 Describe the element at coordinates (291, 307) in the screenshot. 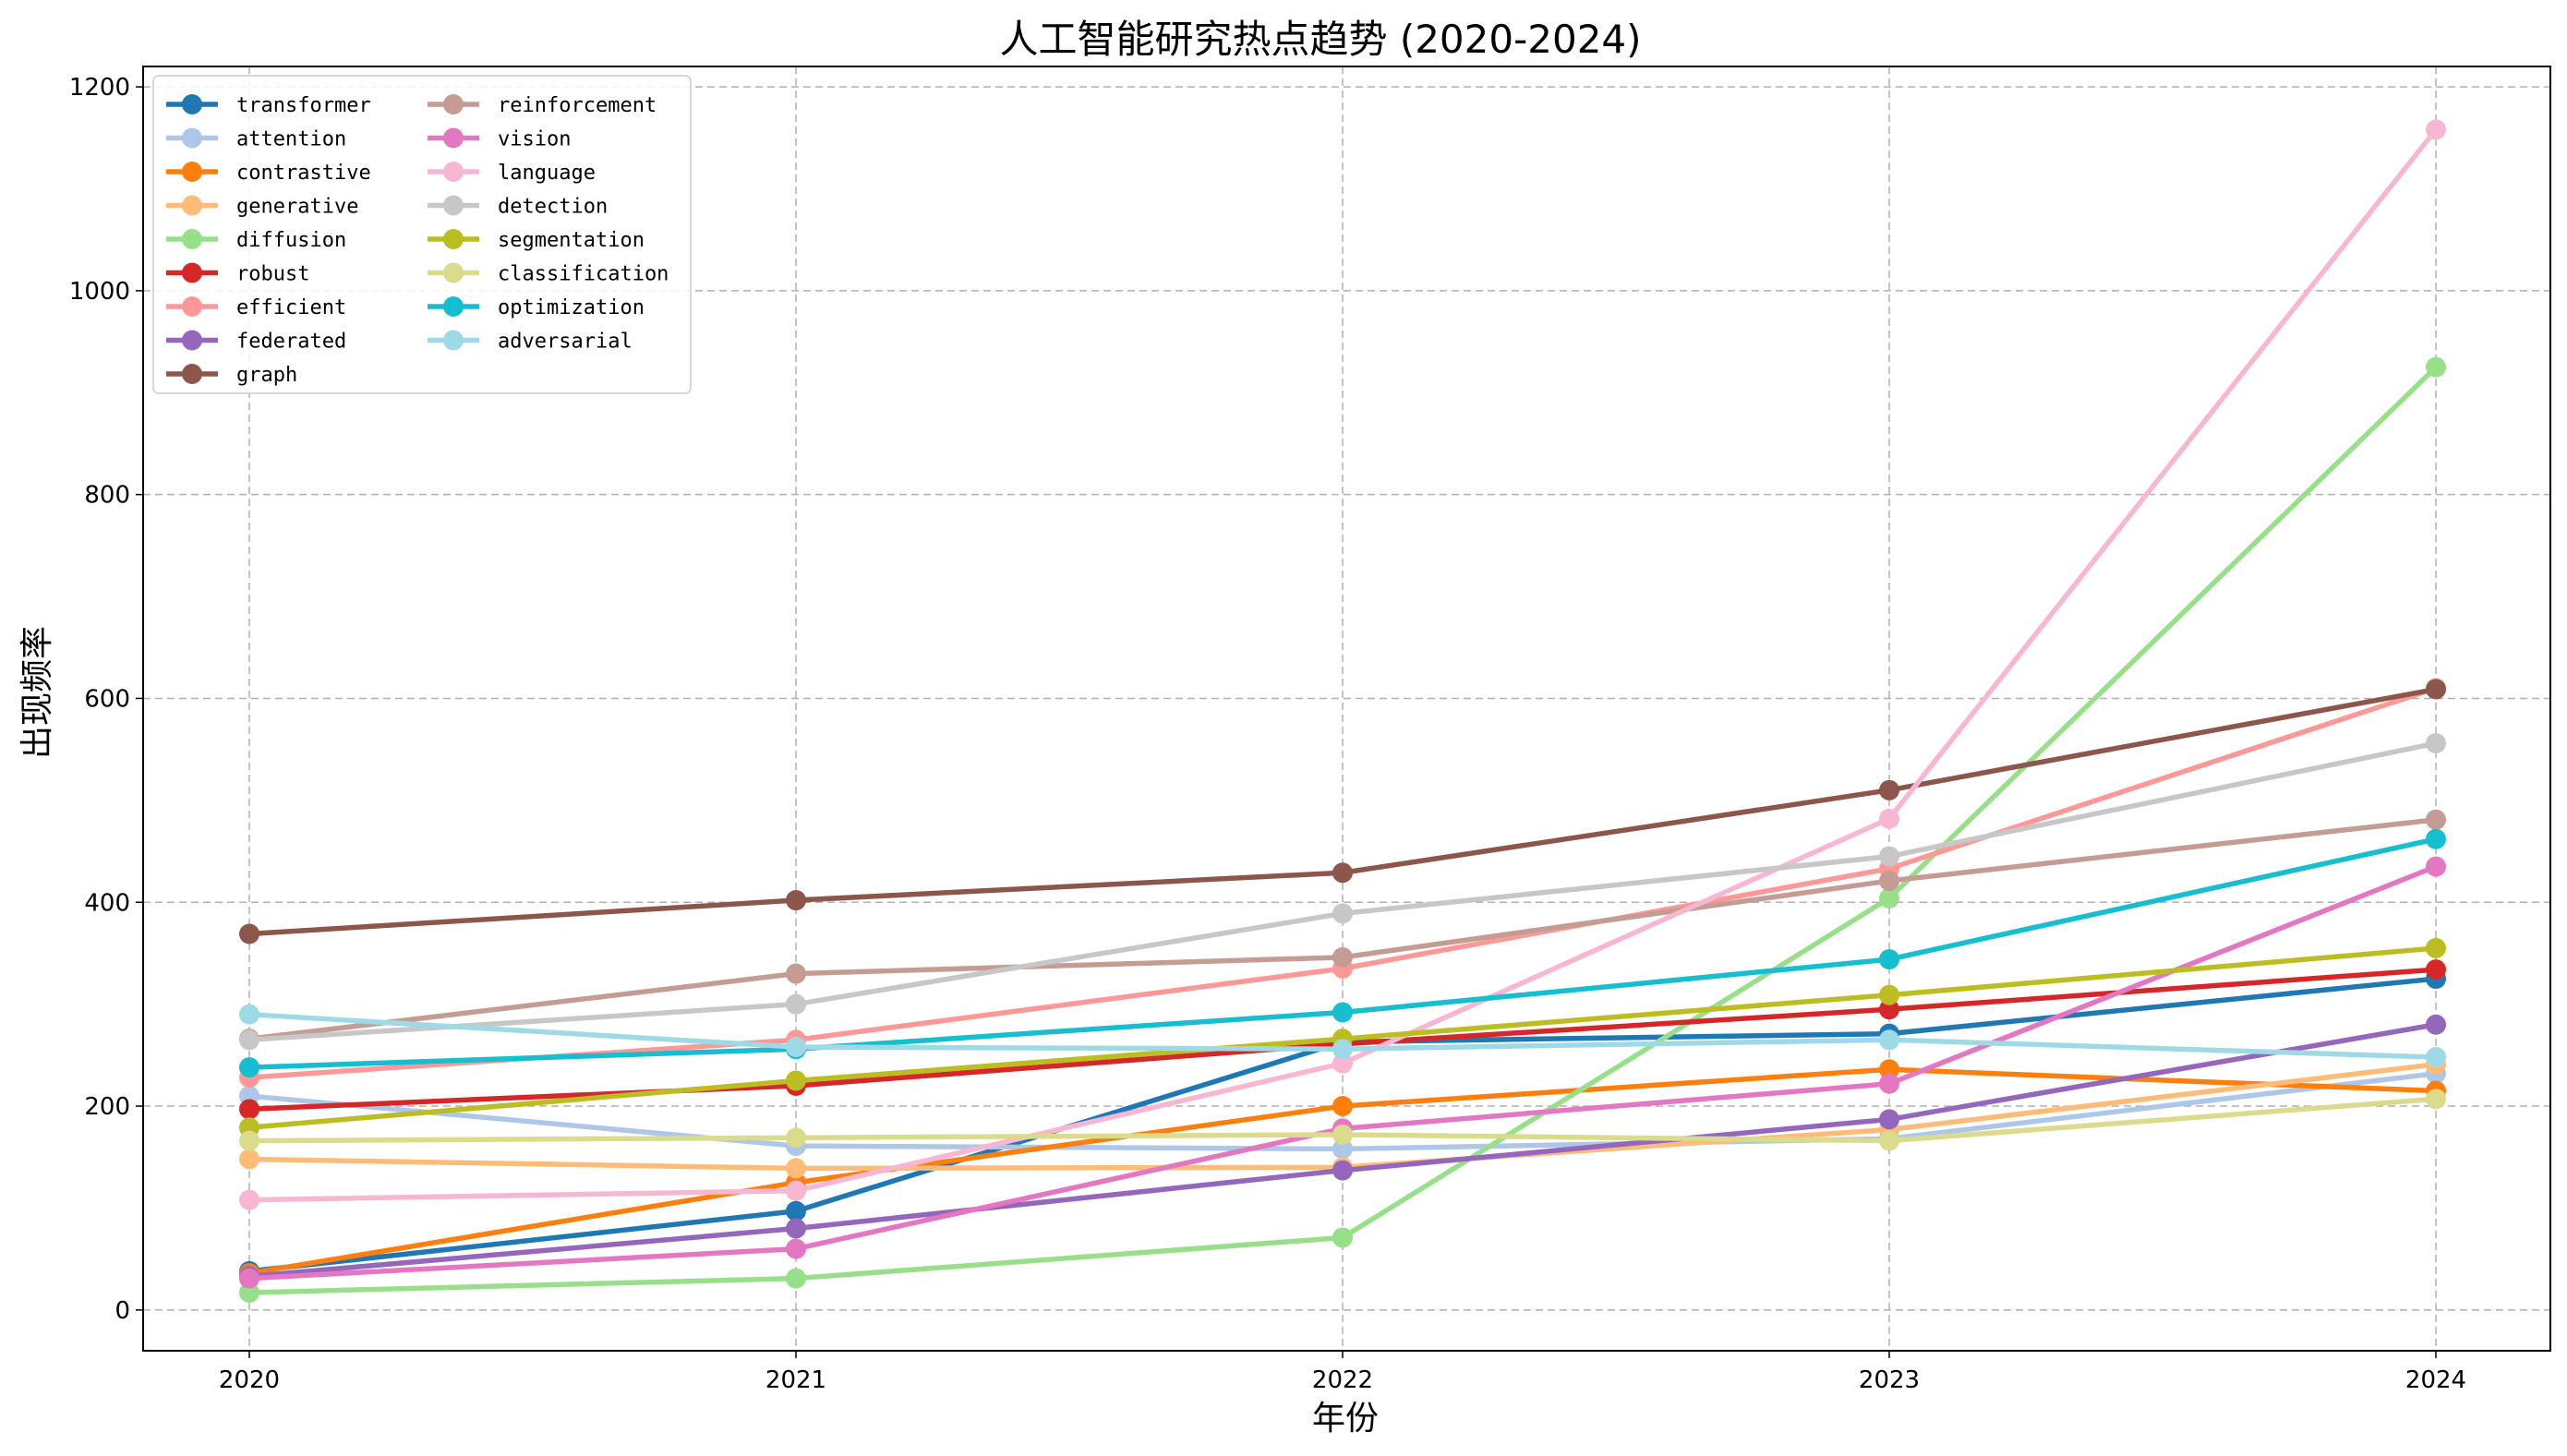

I see `legend-label: efficient` at that location.